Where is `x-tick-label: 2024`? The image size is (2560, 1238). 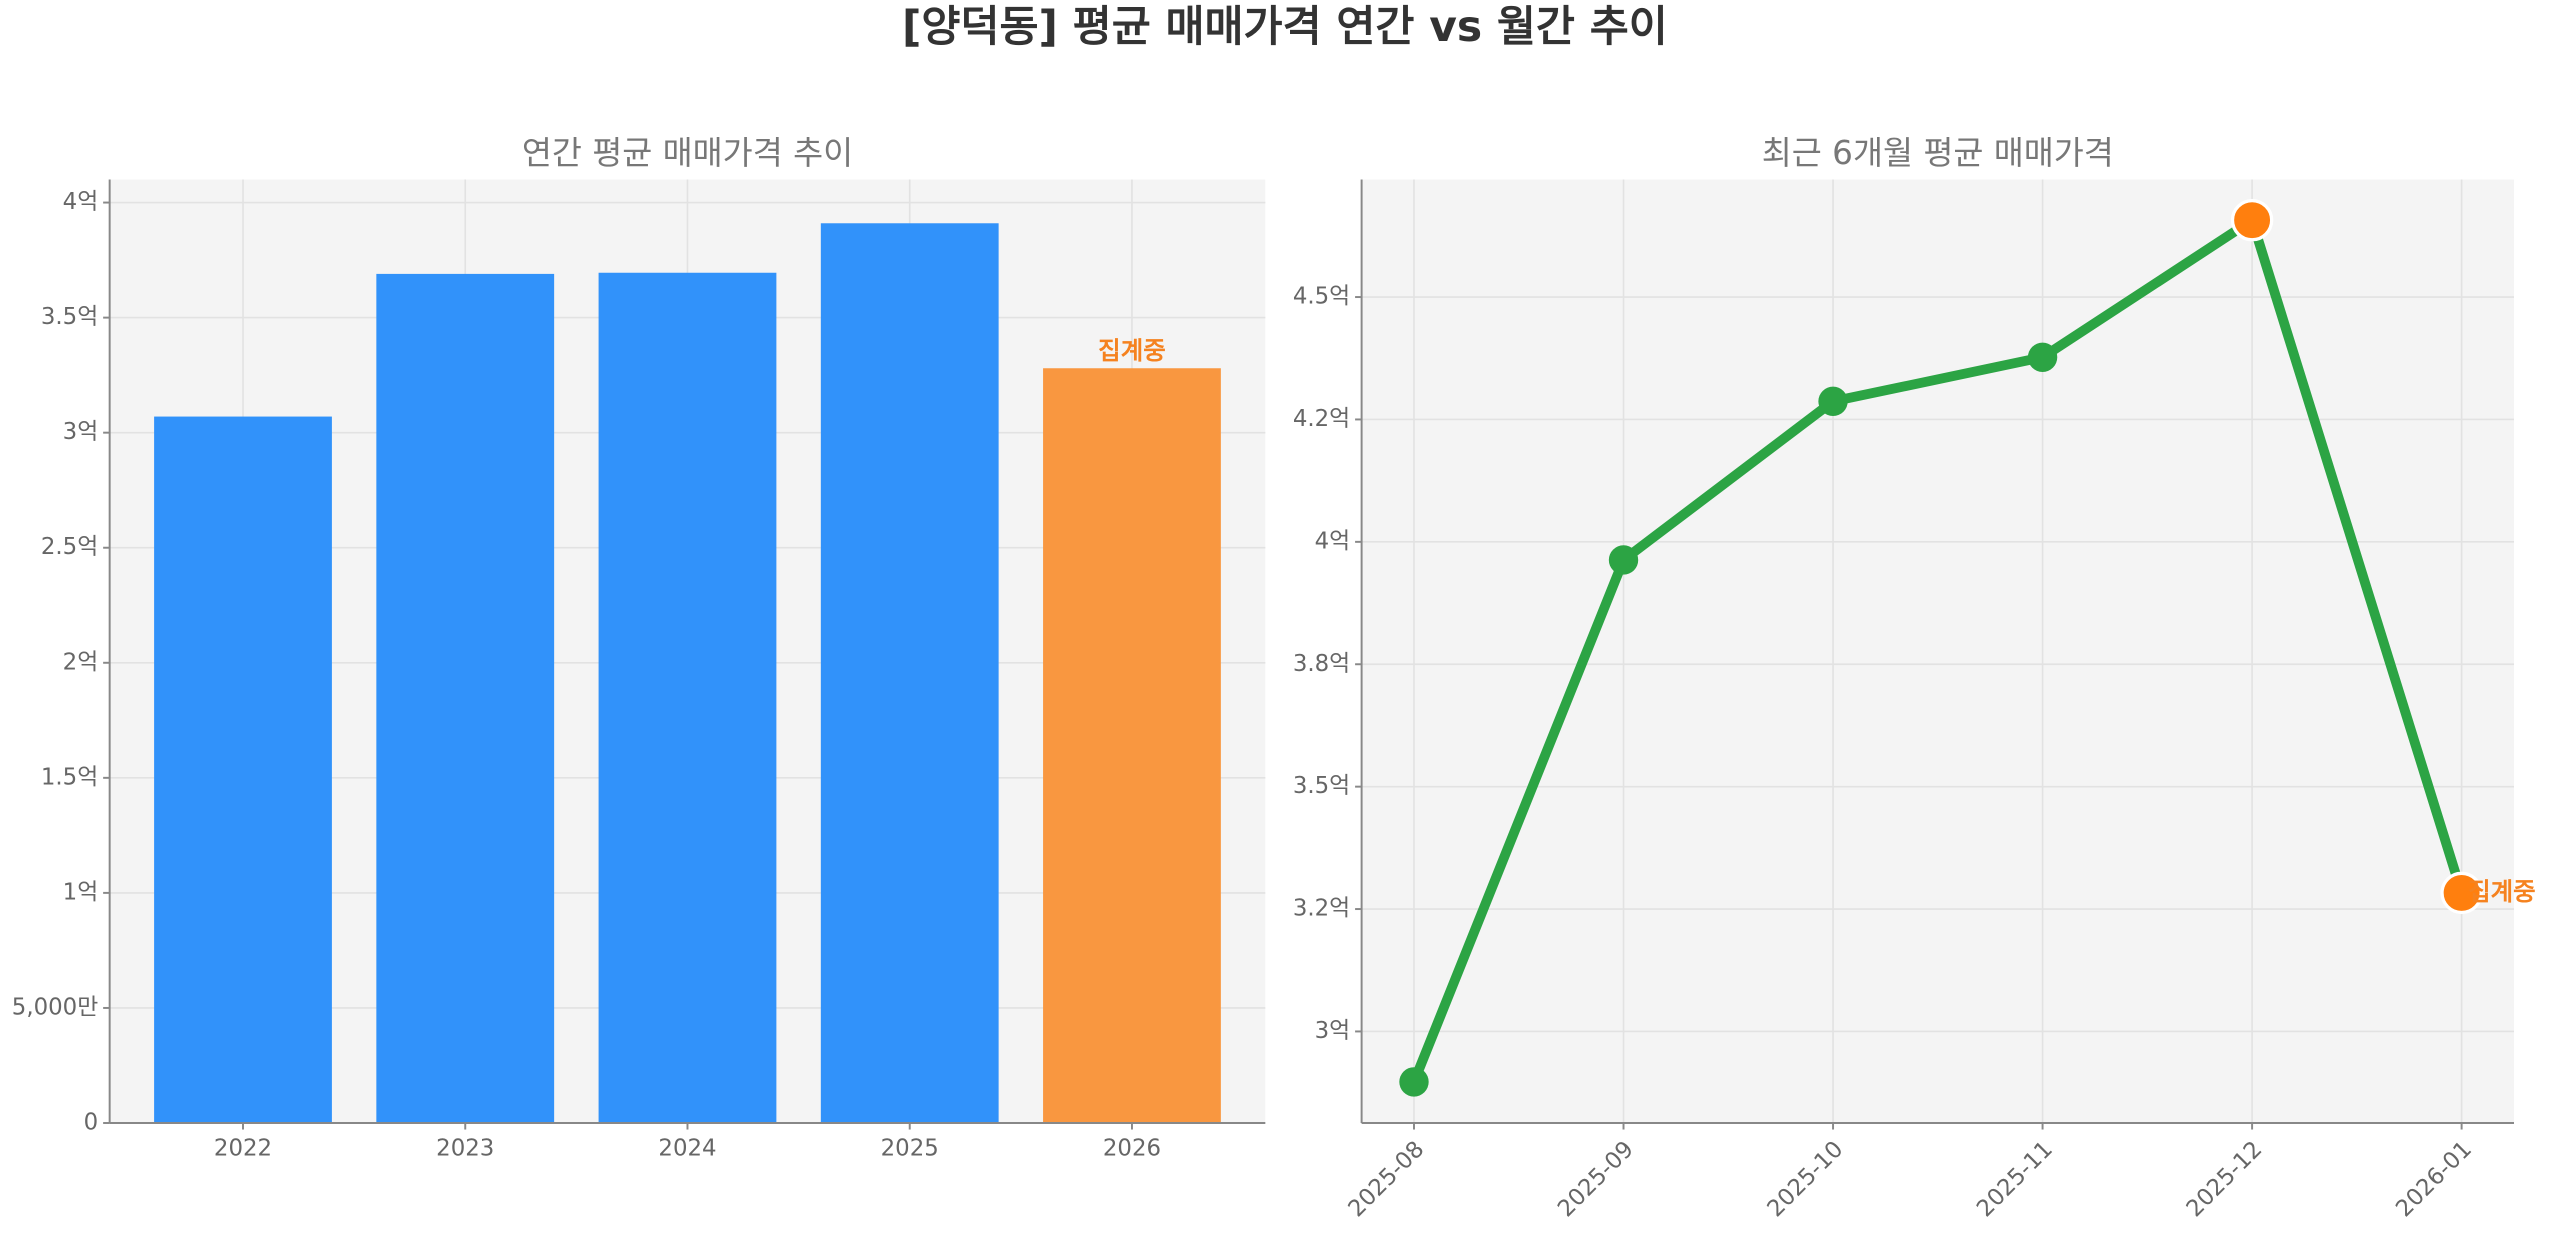 x-tick-label: 2024 is located at coordinates (687, 1149).